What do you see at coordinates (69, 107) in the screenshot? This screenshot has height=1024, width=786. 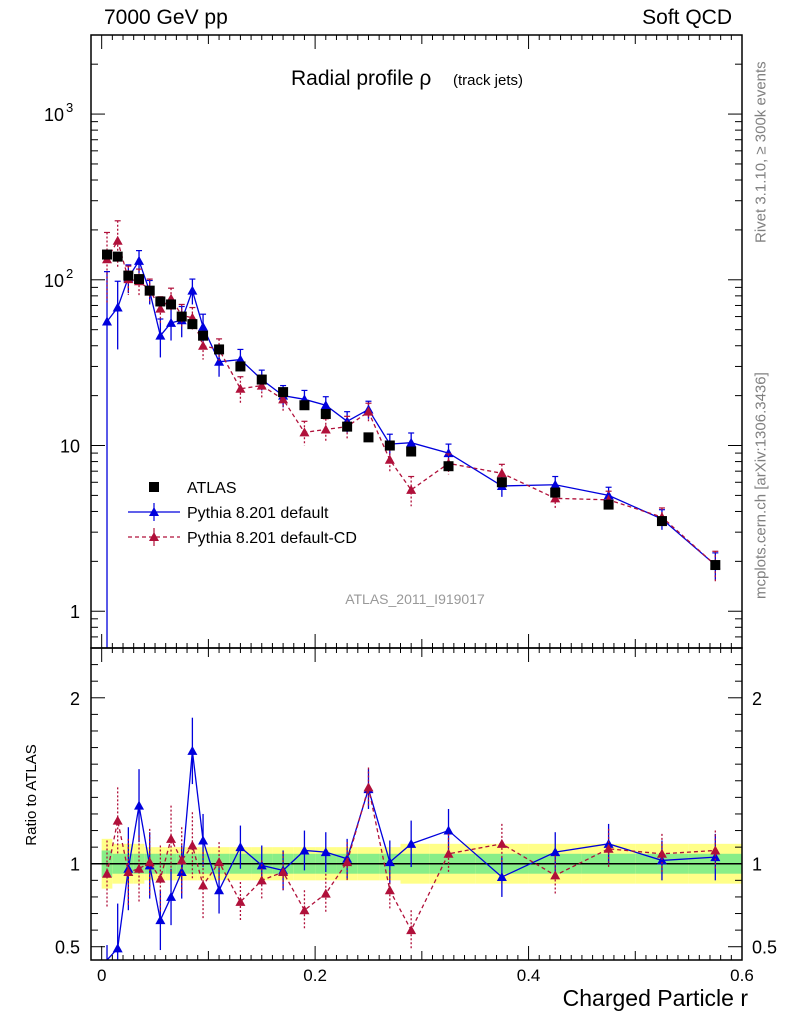 I see `y-tick-label-exponent: 3` at bounding box center [69, 107].